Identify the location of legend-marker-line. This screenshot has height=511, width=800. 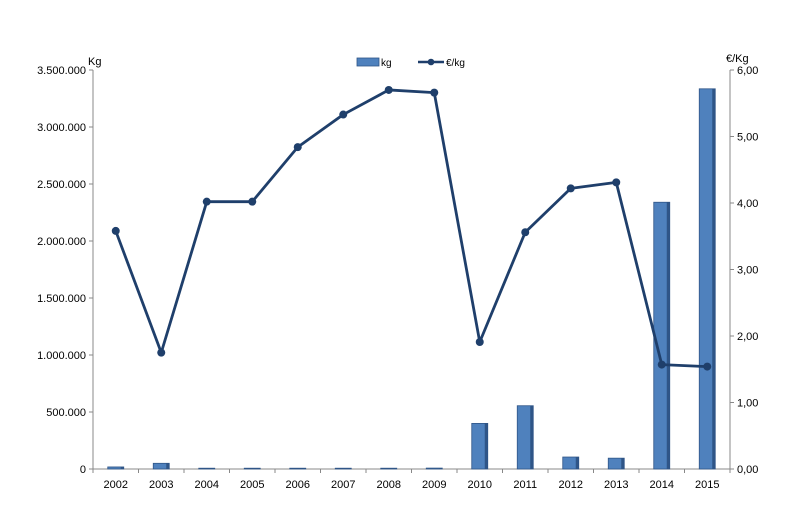
(431, 62).